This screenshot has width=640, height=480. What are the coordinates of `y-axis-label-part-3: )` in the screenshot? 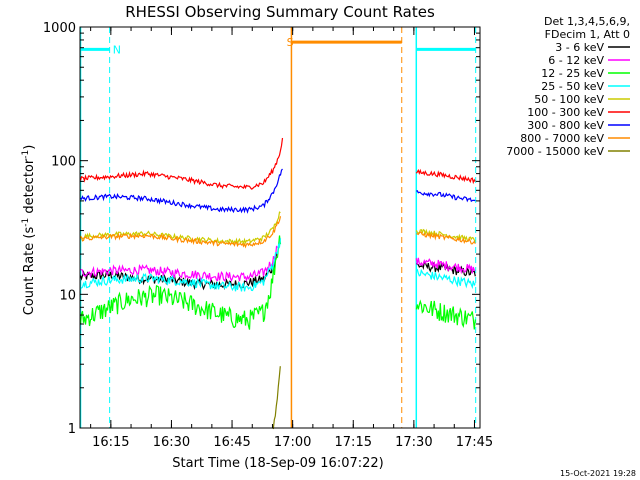 It's located at (29, 147).